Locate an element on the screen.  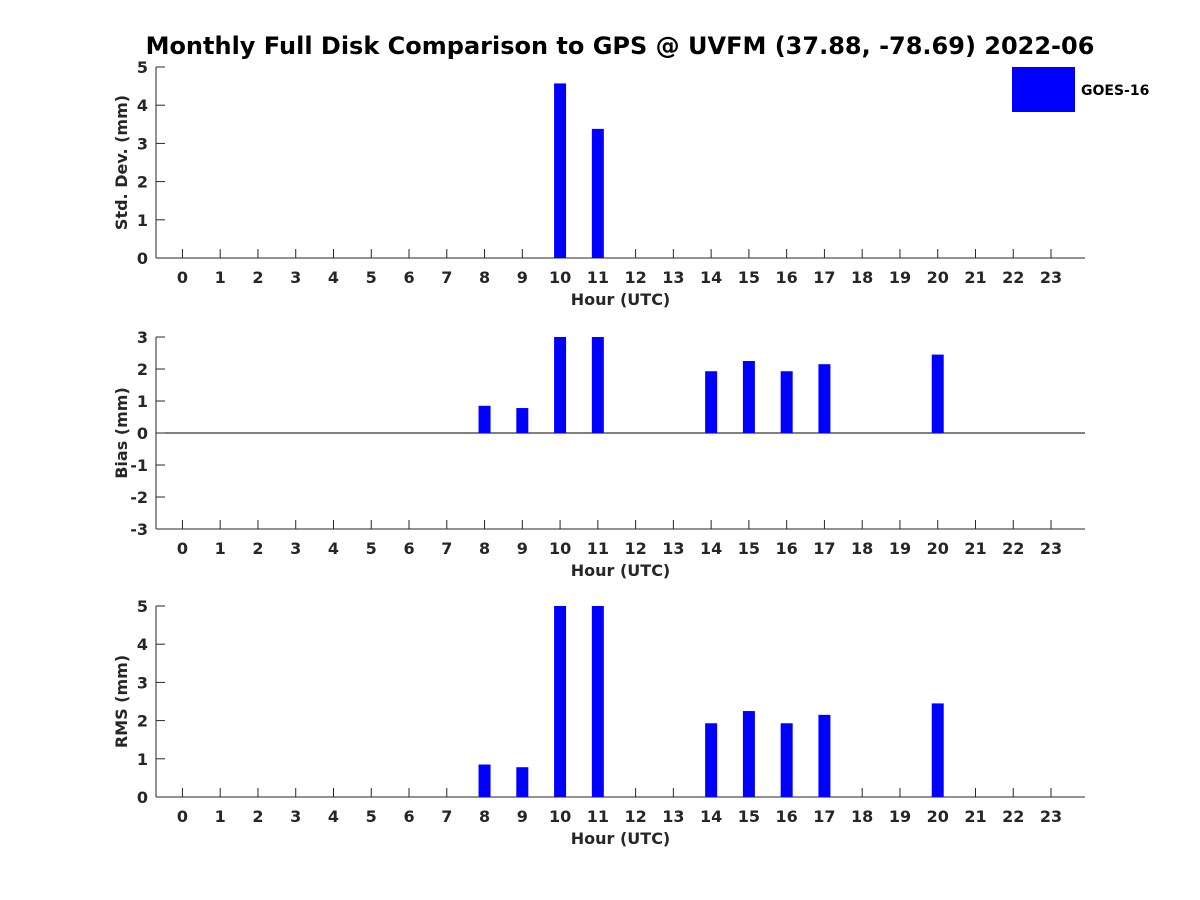
y-tick-label: -1 is located at coordinates (139, 465).